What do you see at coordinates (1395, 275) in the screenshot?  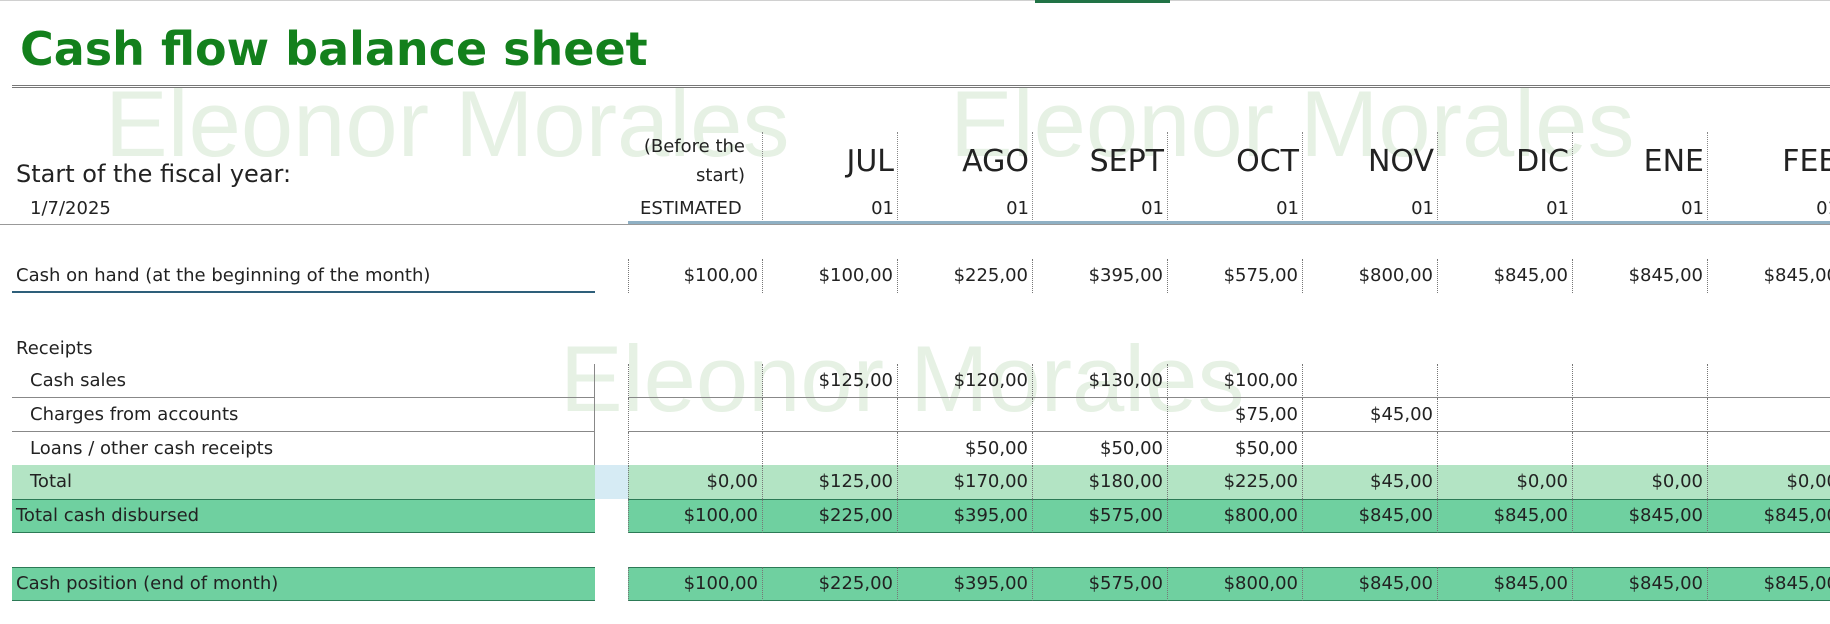 I see `value: $800,00` at bounding box center [1395, 275].